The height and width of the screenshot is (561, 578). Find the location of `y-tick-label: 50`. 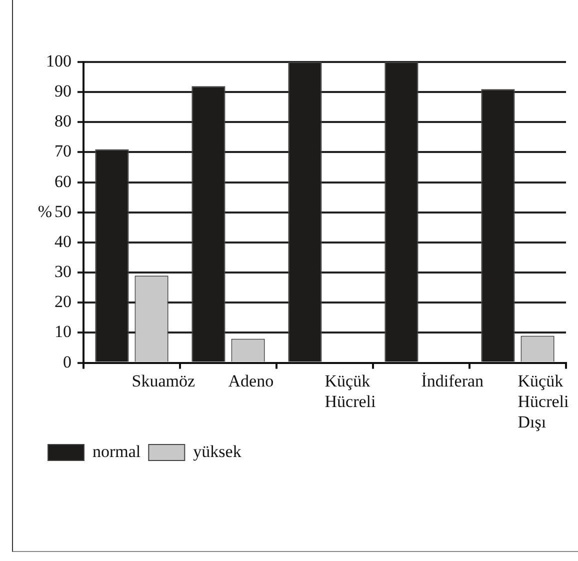

y-tick-label: 50 is located at coordinates (63, 211).